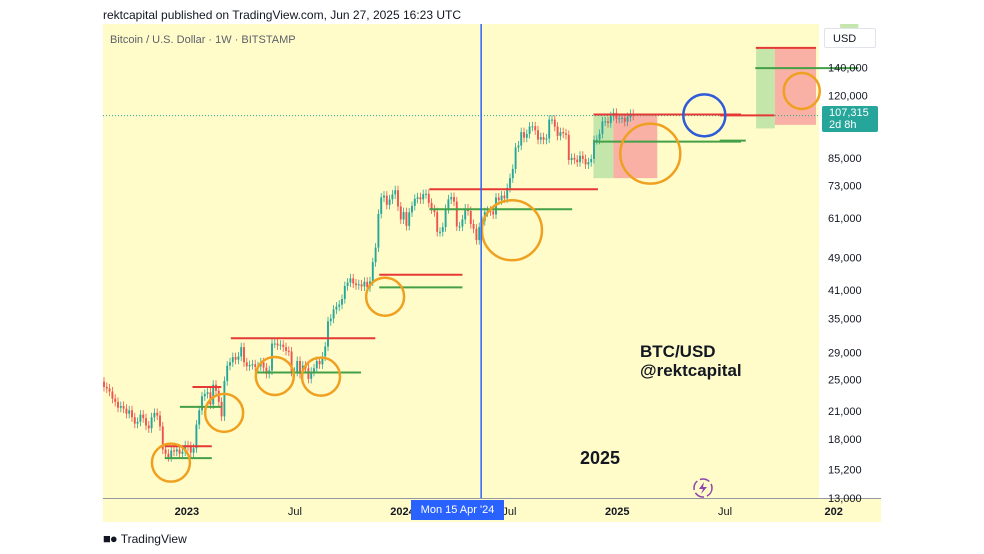 The image size is (984, 554). Describe the element at coordinates (617, 512) in the screenshot. I see `time-tick-label: 2025` at that location.